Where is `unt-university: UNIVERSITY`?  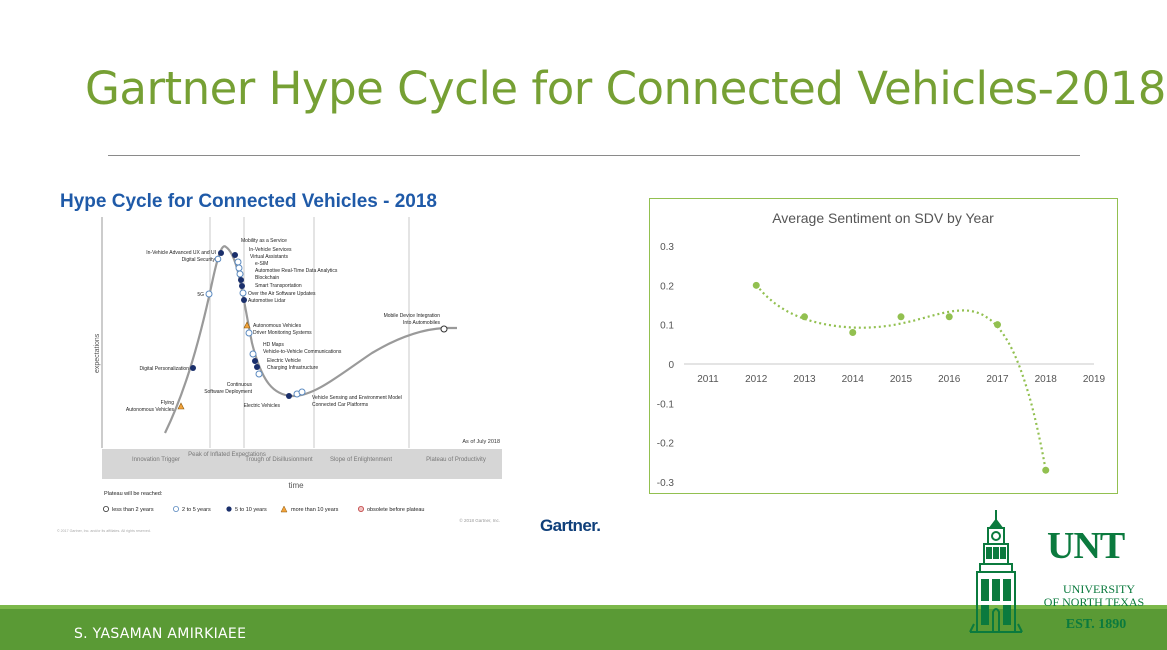
unt-university: UNIVERSITY is located at coordinates (1099, 589).